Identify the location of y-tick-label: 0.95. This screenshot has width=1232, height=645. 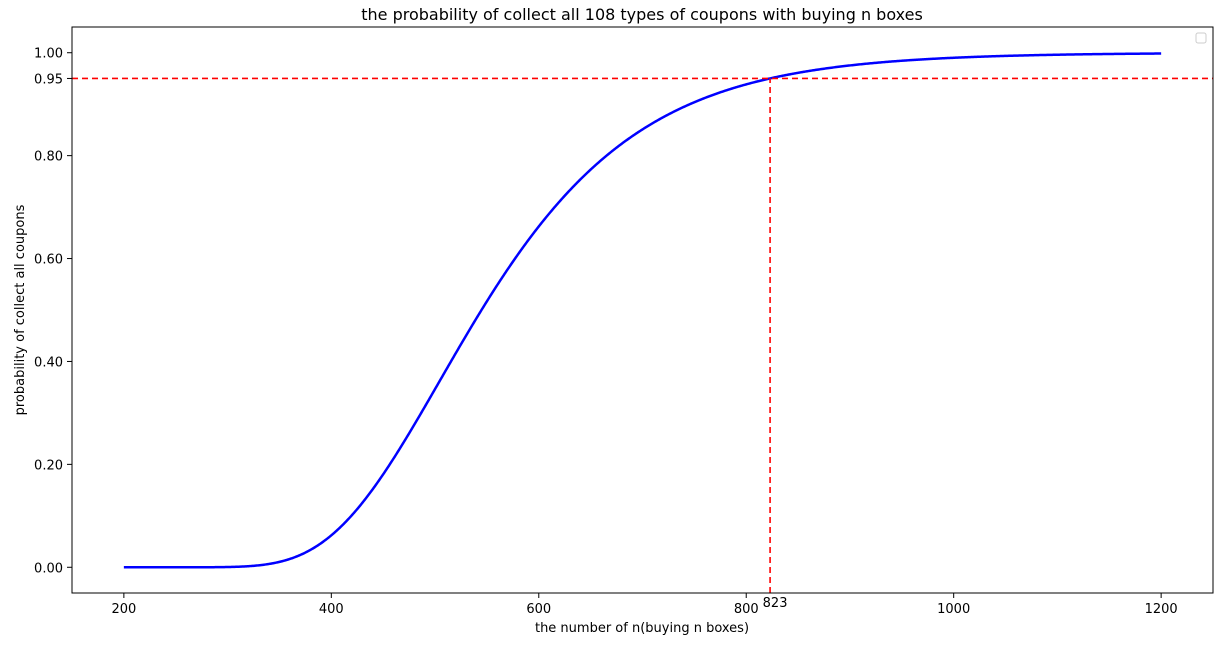
(48, 79).